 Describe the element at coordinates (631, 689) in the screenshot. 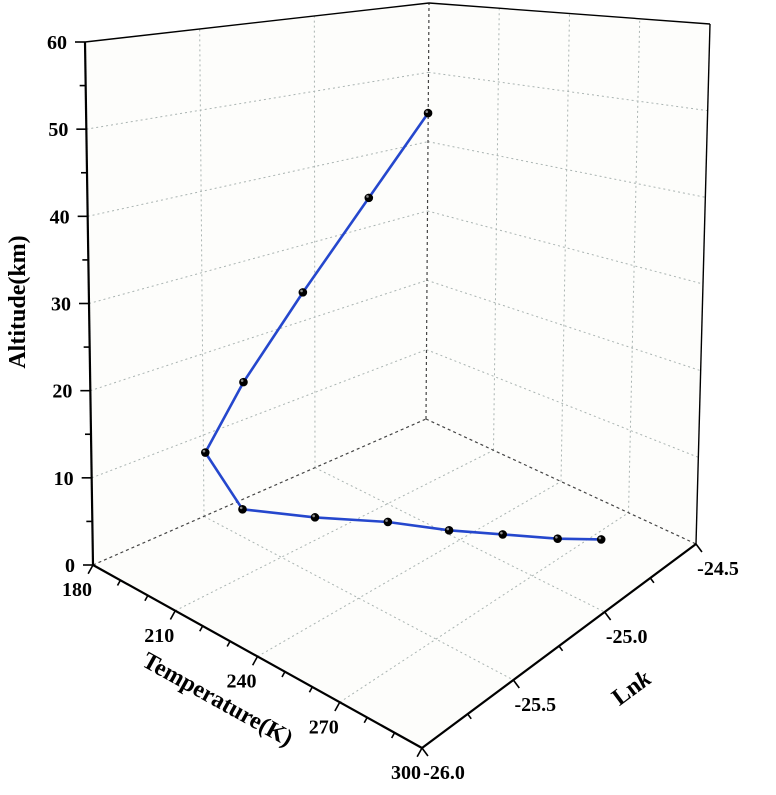

I see `y-axis-title: Lnk` at that location.